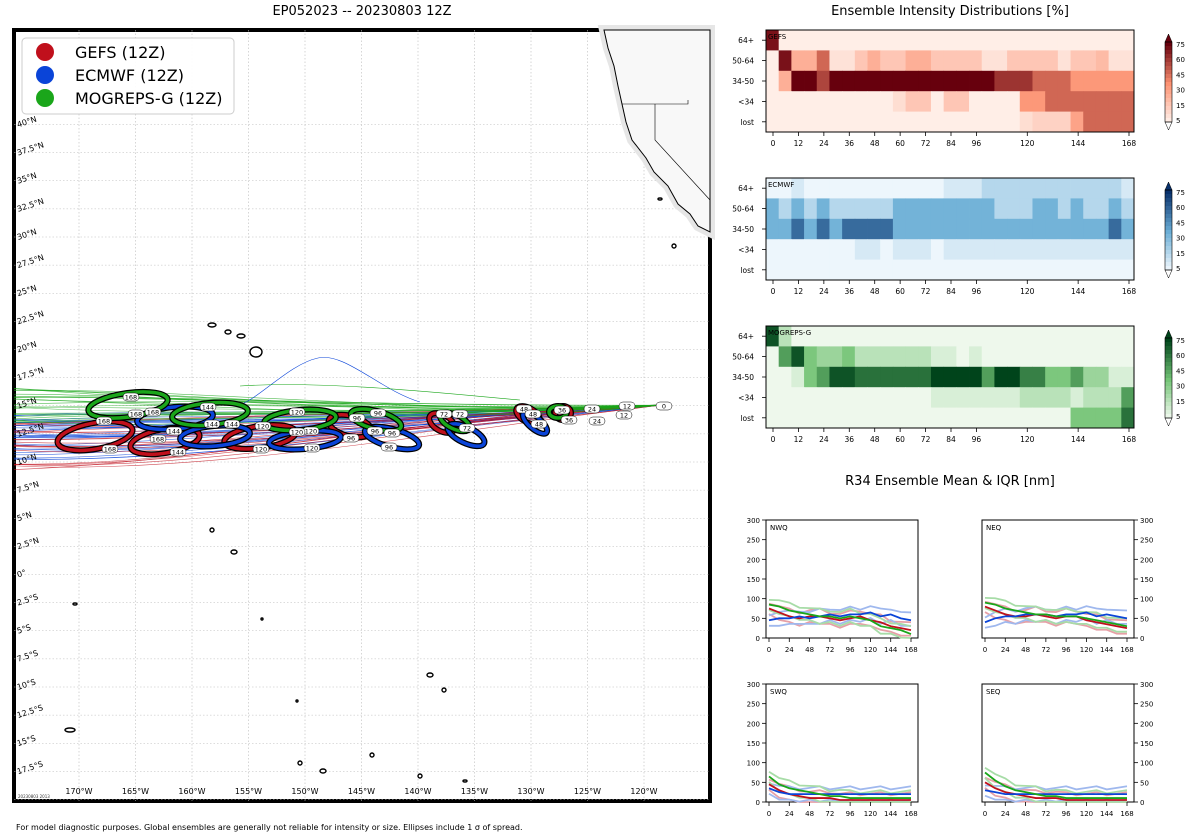  I want to click on hour-label: 120, so click(261, 449).